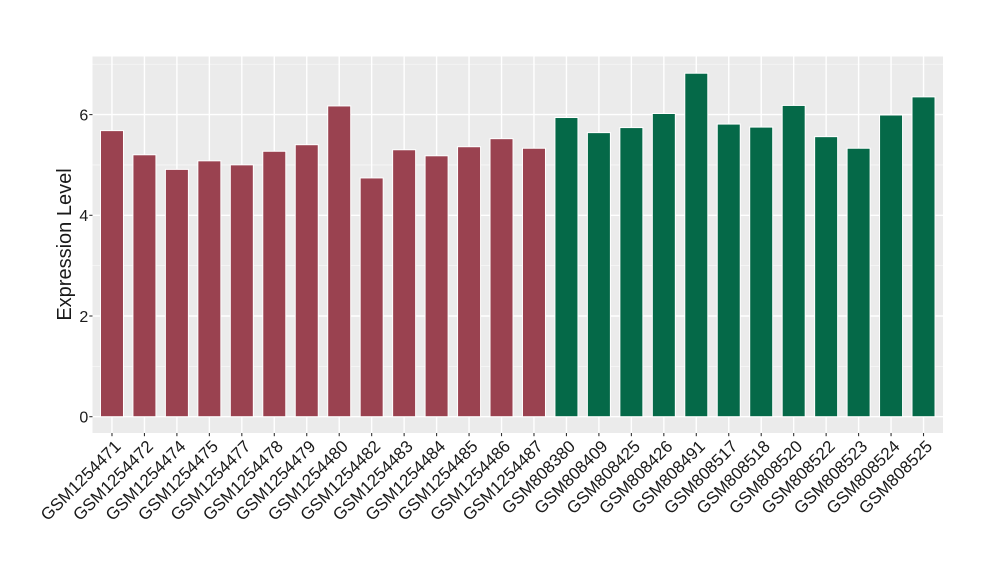 Image resolution: width=1000 pixels, height=580 pixels. Describe the element at coordinates (65, 244) in the screenshot. I see `svg-text: Expression Level` at that location.